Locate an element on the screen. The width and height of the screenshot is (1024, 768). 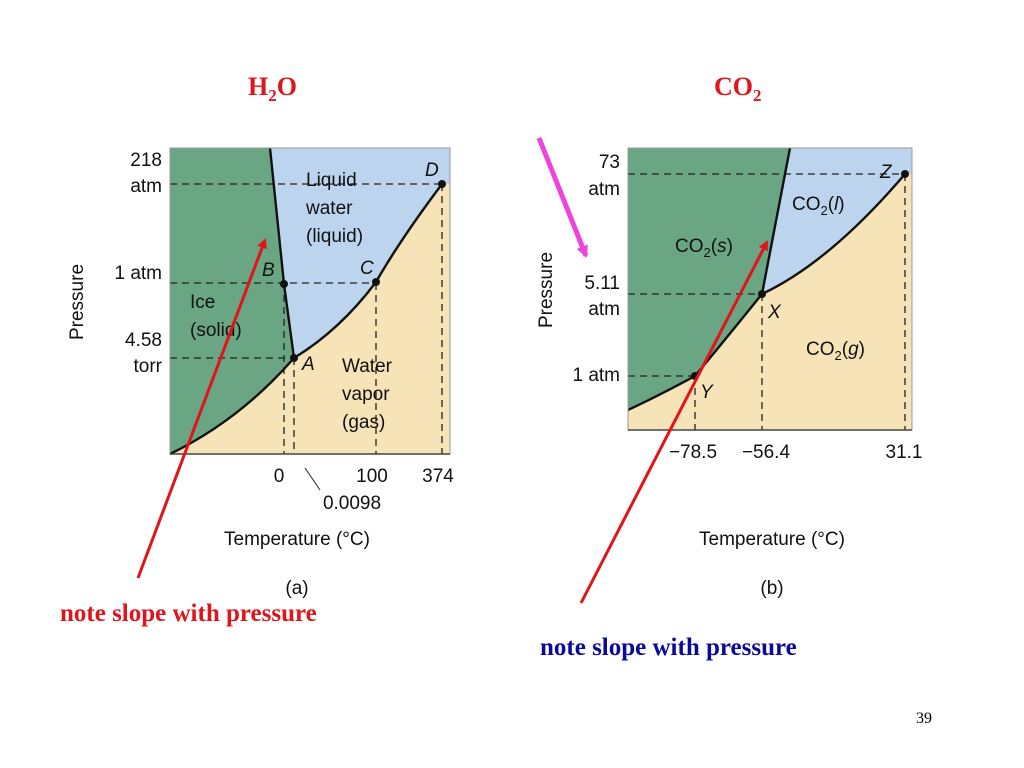
b-ytick-511: 5.11 is located at coordinates (602, 283).